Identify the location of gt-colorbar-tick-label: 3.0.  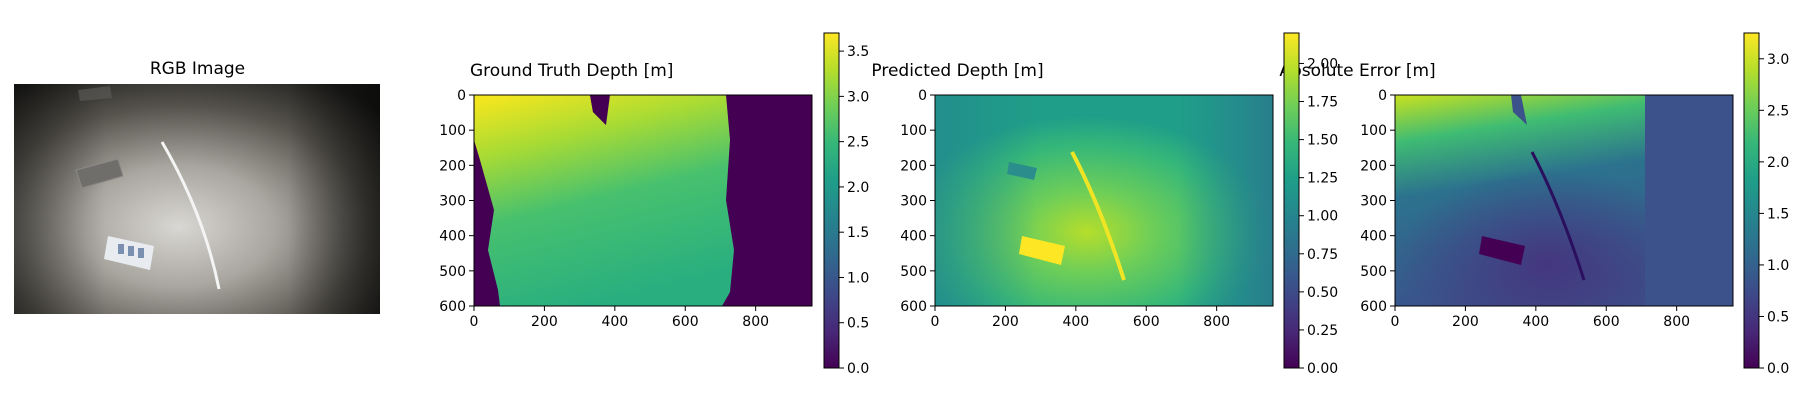
(858, 97).